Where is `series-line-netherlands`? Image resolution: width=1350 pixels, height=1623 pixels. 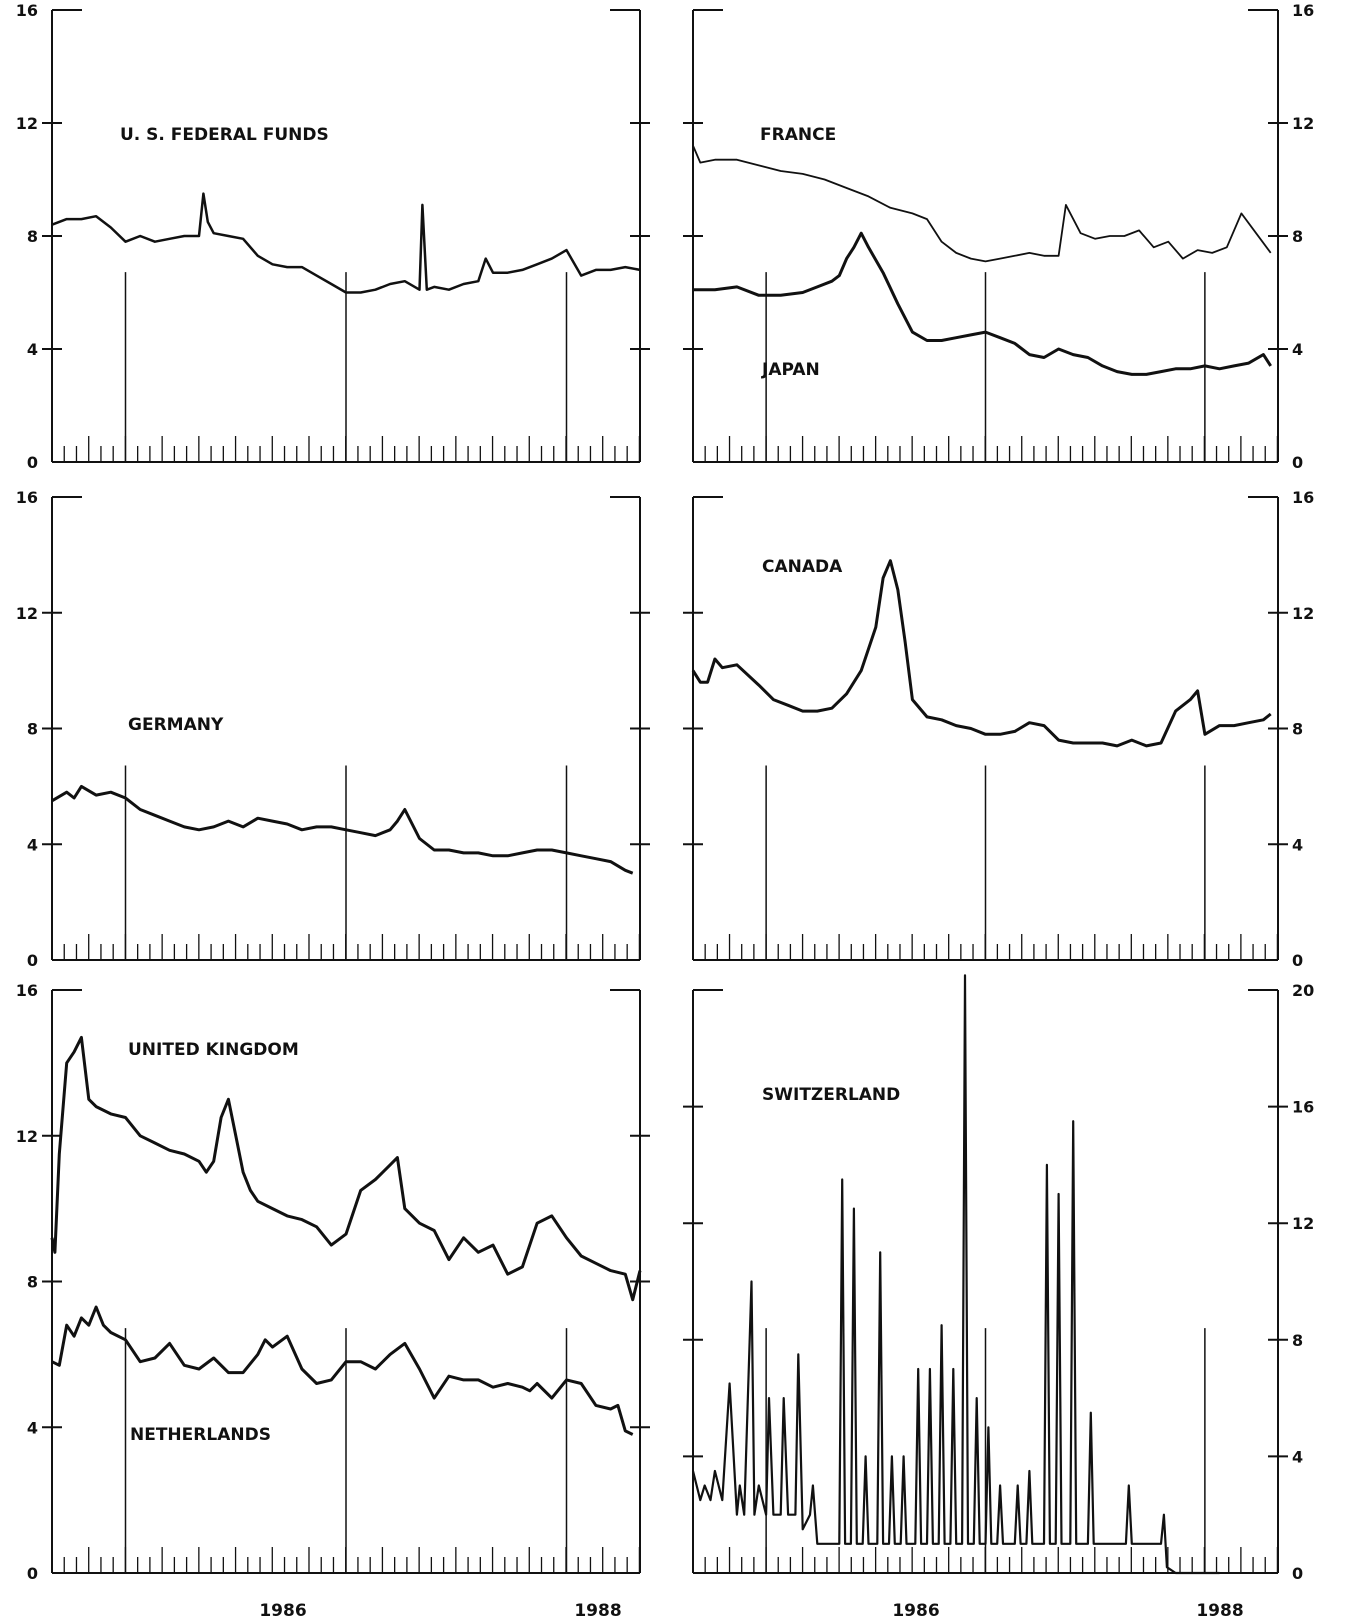
series-line-netherlands is located at coordinates (342, 1370).